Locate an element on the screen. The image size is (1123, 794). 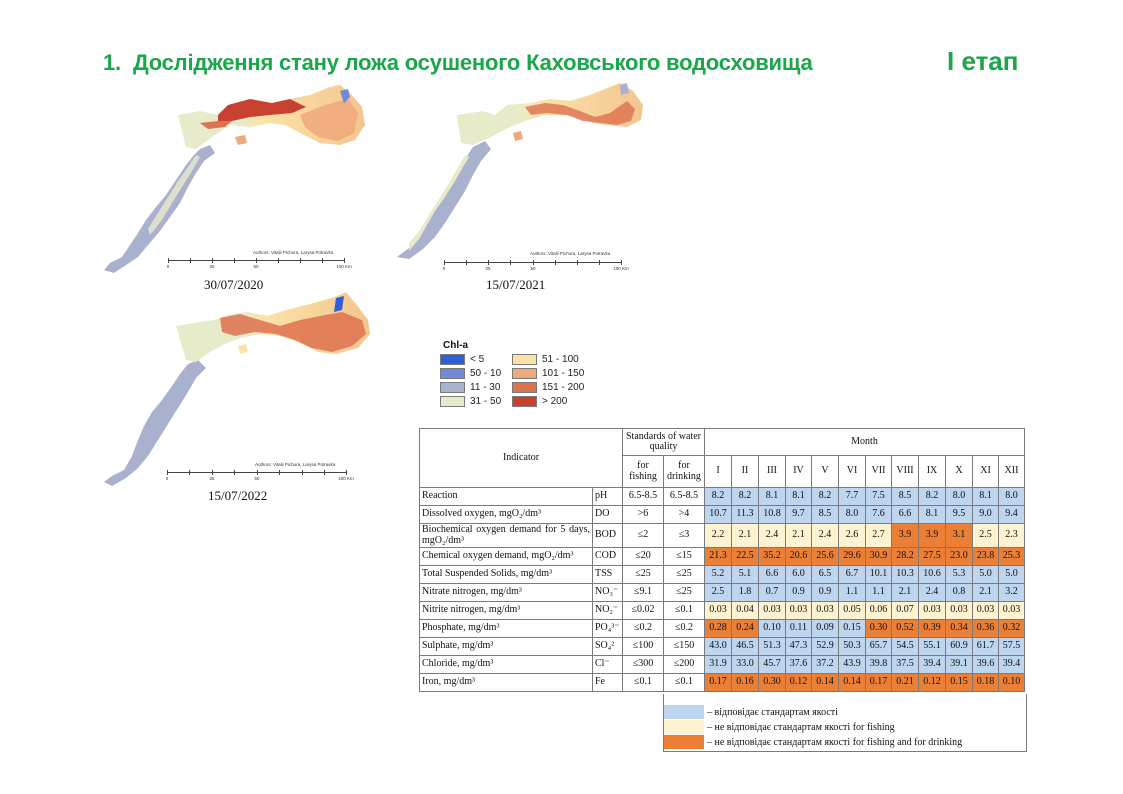
month-value: 23.8 is located at coordinates (985, 556).